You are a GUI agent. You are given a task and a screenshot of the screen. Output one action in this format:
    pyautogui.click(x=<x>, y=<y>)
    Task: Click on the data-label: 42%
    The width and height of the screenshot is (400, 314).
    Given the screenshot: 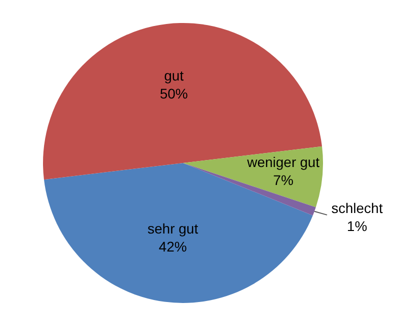 What is the action you would take?
    pyautogui.click(x=172, y=246)
    